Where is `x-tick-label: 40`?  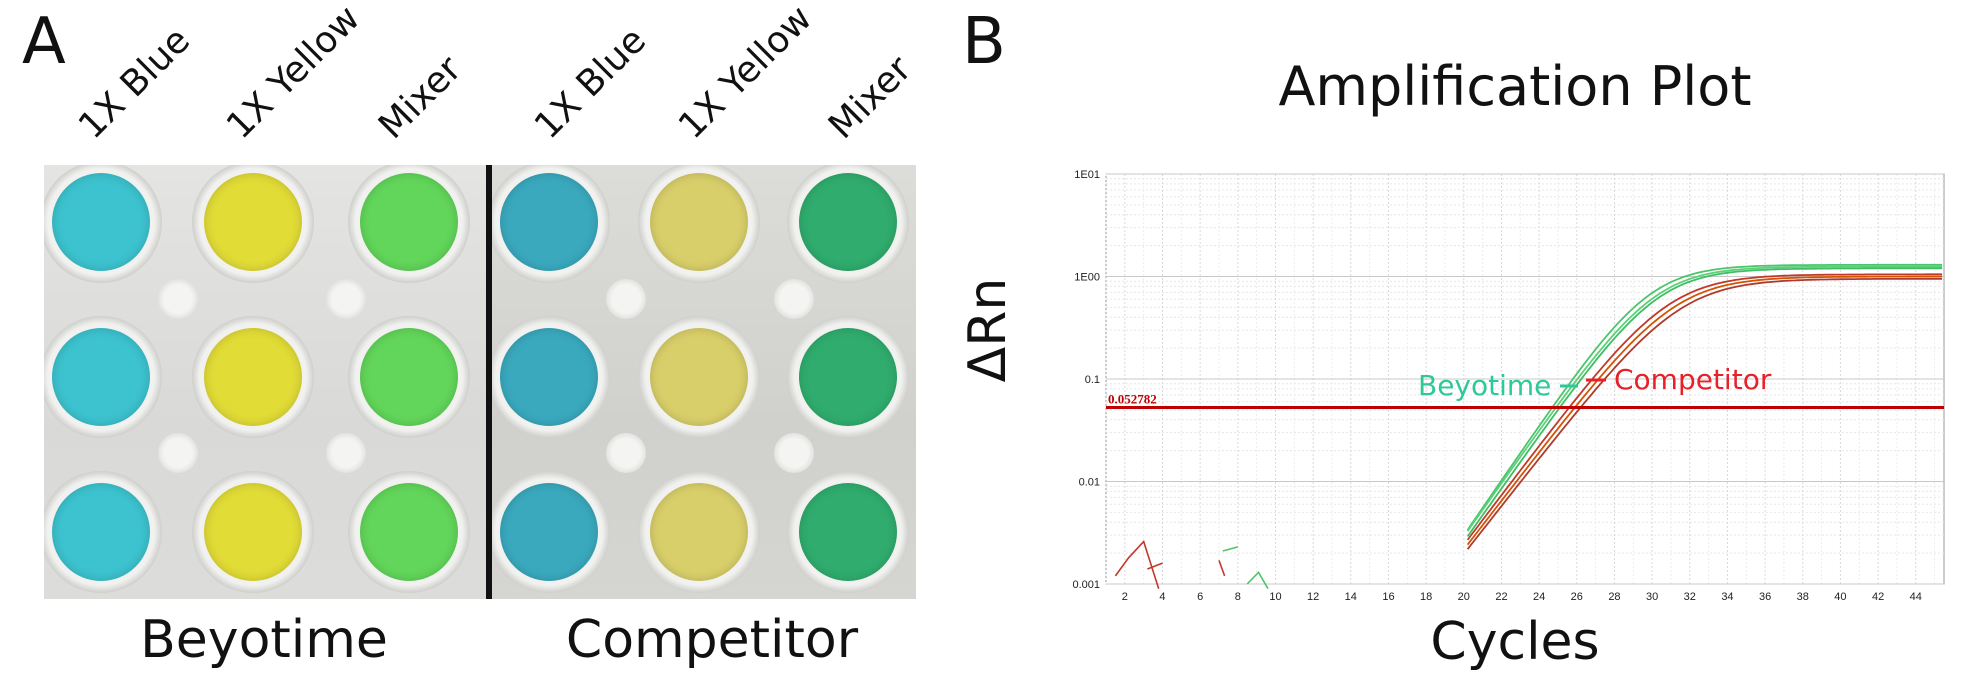
x-tick-label: 40 is located at coordinates (1840, 595).